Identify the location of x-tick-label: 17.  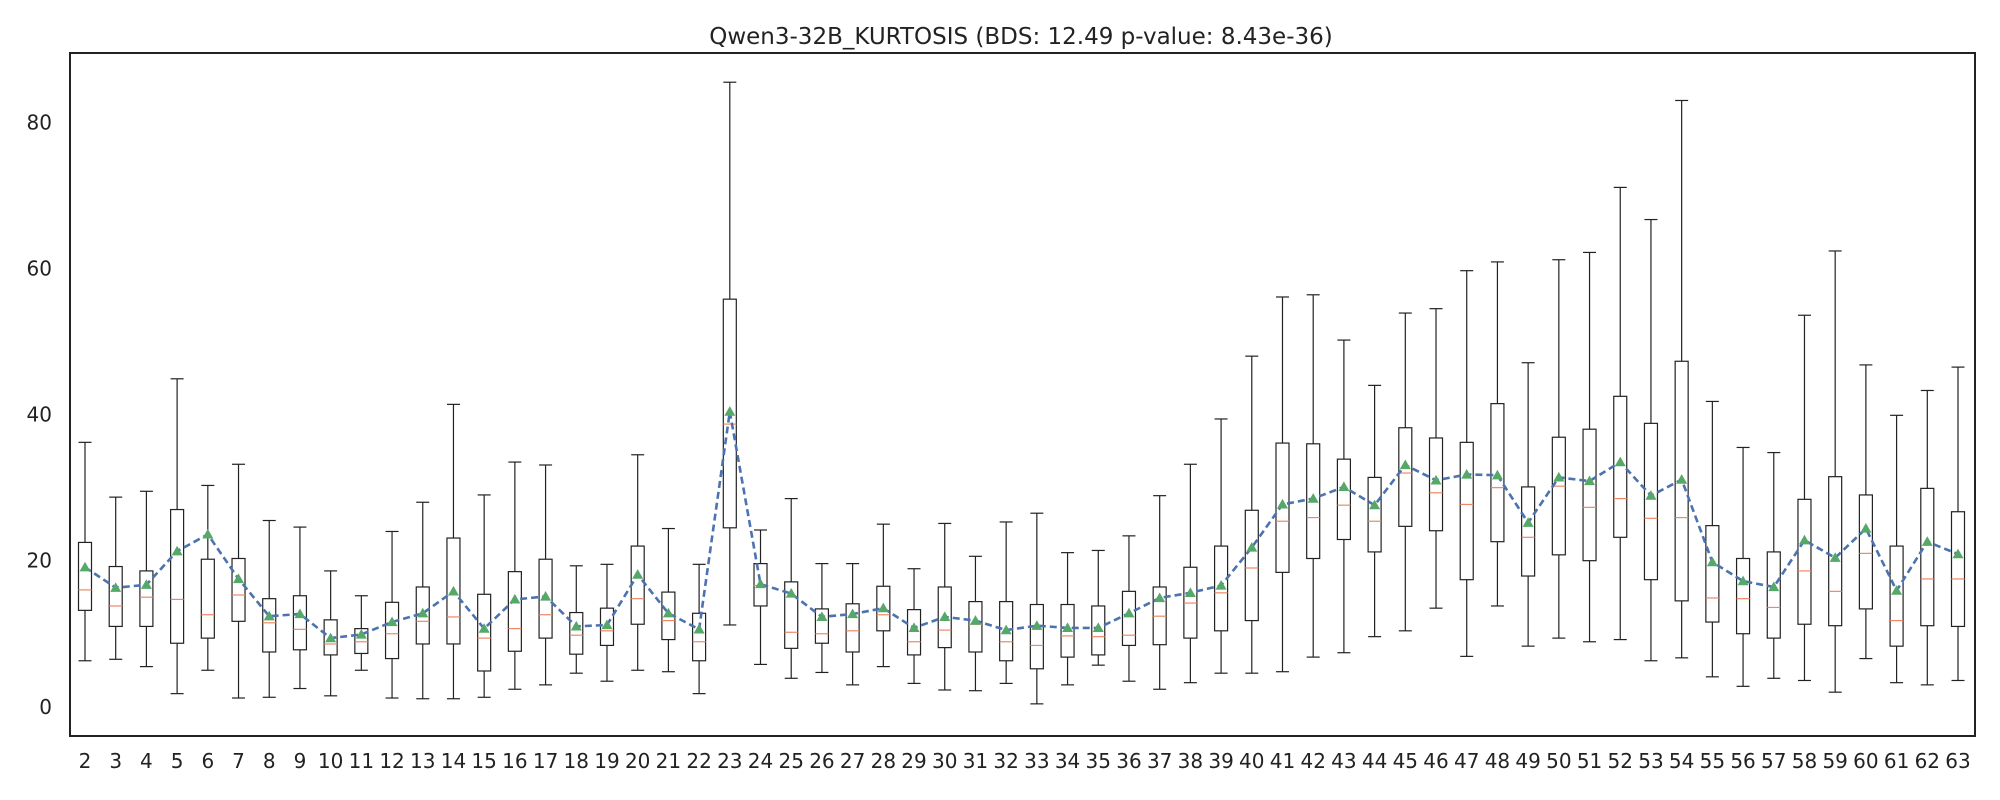
(545, 761).